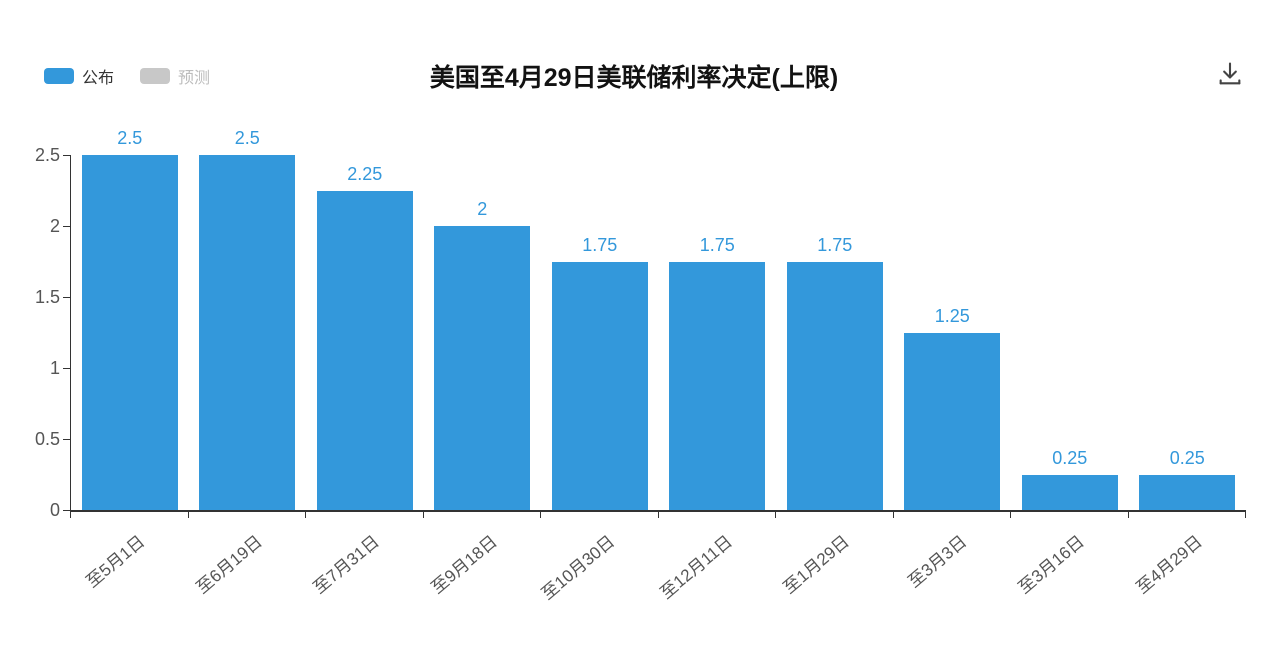 Image resolution: width=1268 pixels, height=649 pixels. I want to click on y-axis-label: 1, so click(54, 368).